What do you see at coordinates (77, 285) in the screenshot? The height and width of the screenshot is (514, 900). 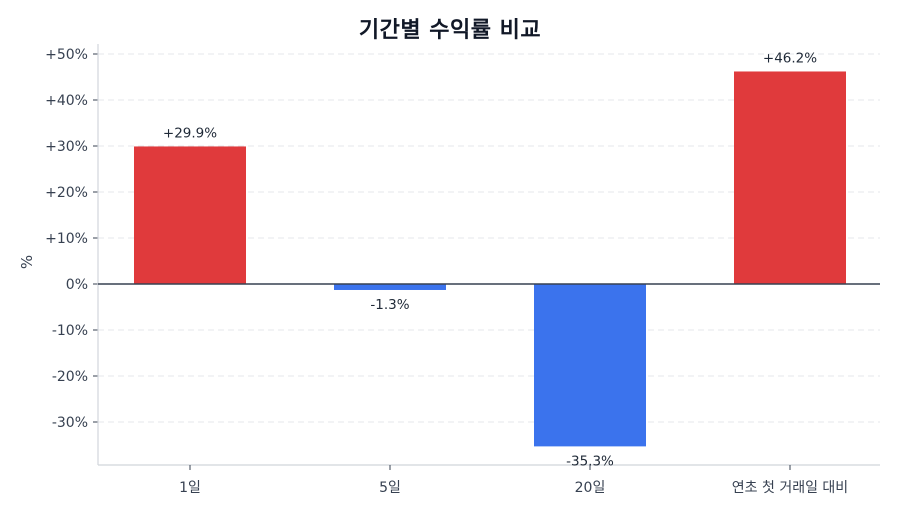 I see `y-tick-label: 0%` at bounding box center [77, 285].